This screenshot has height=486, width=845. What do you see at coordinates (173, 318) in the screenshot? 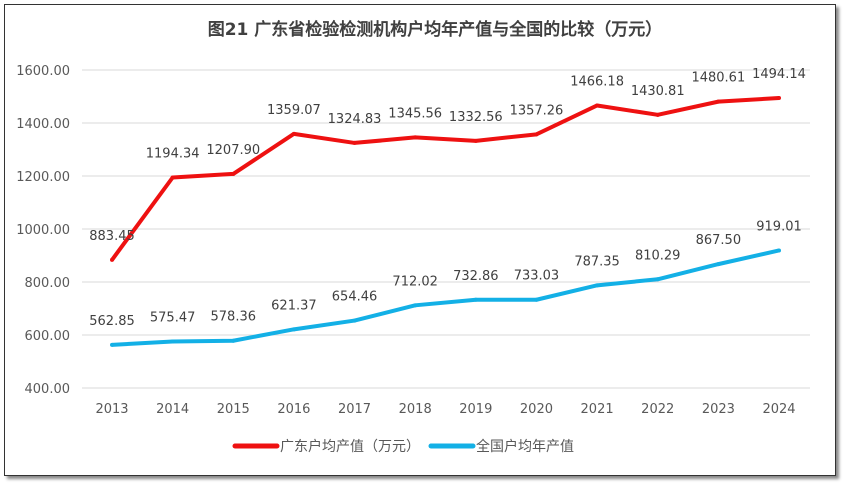
I see `data-label: 575.47` at bounding box center [173, 318].